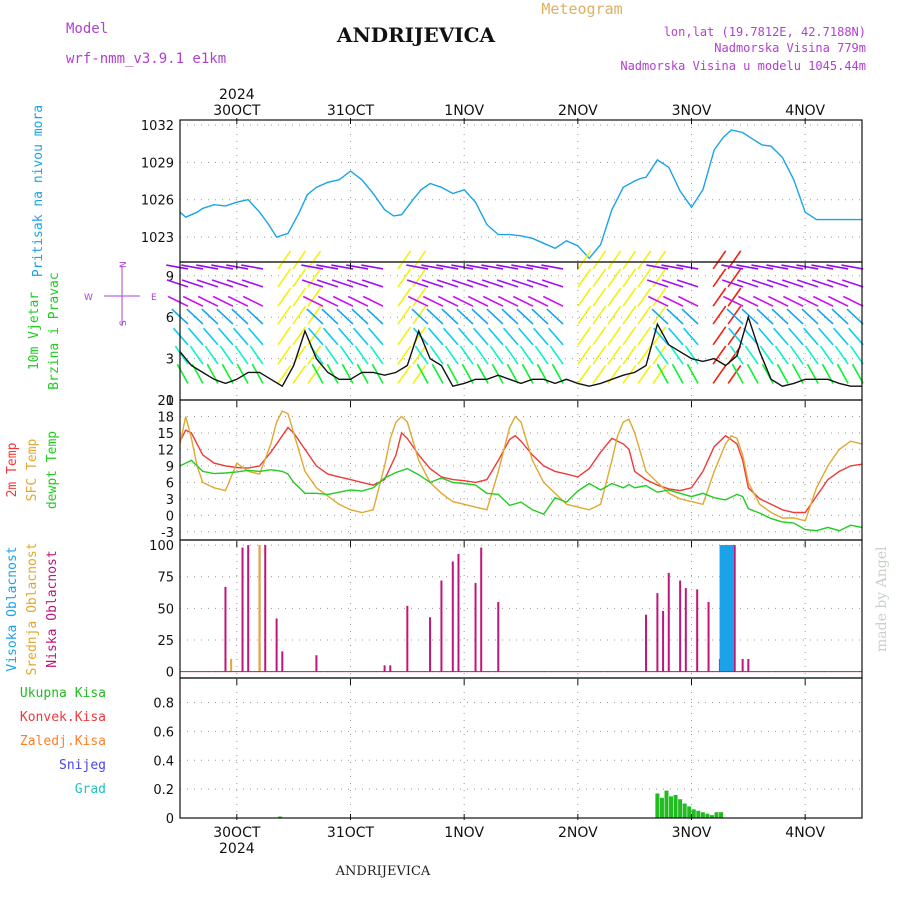  I want to click on y-axis-title: 10m Vjetar, so click(34, 331).